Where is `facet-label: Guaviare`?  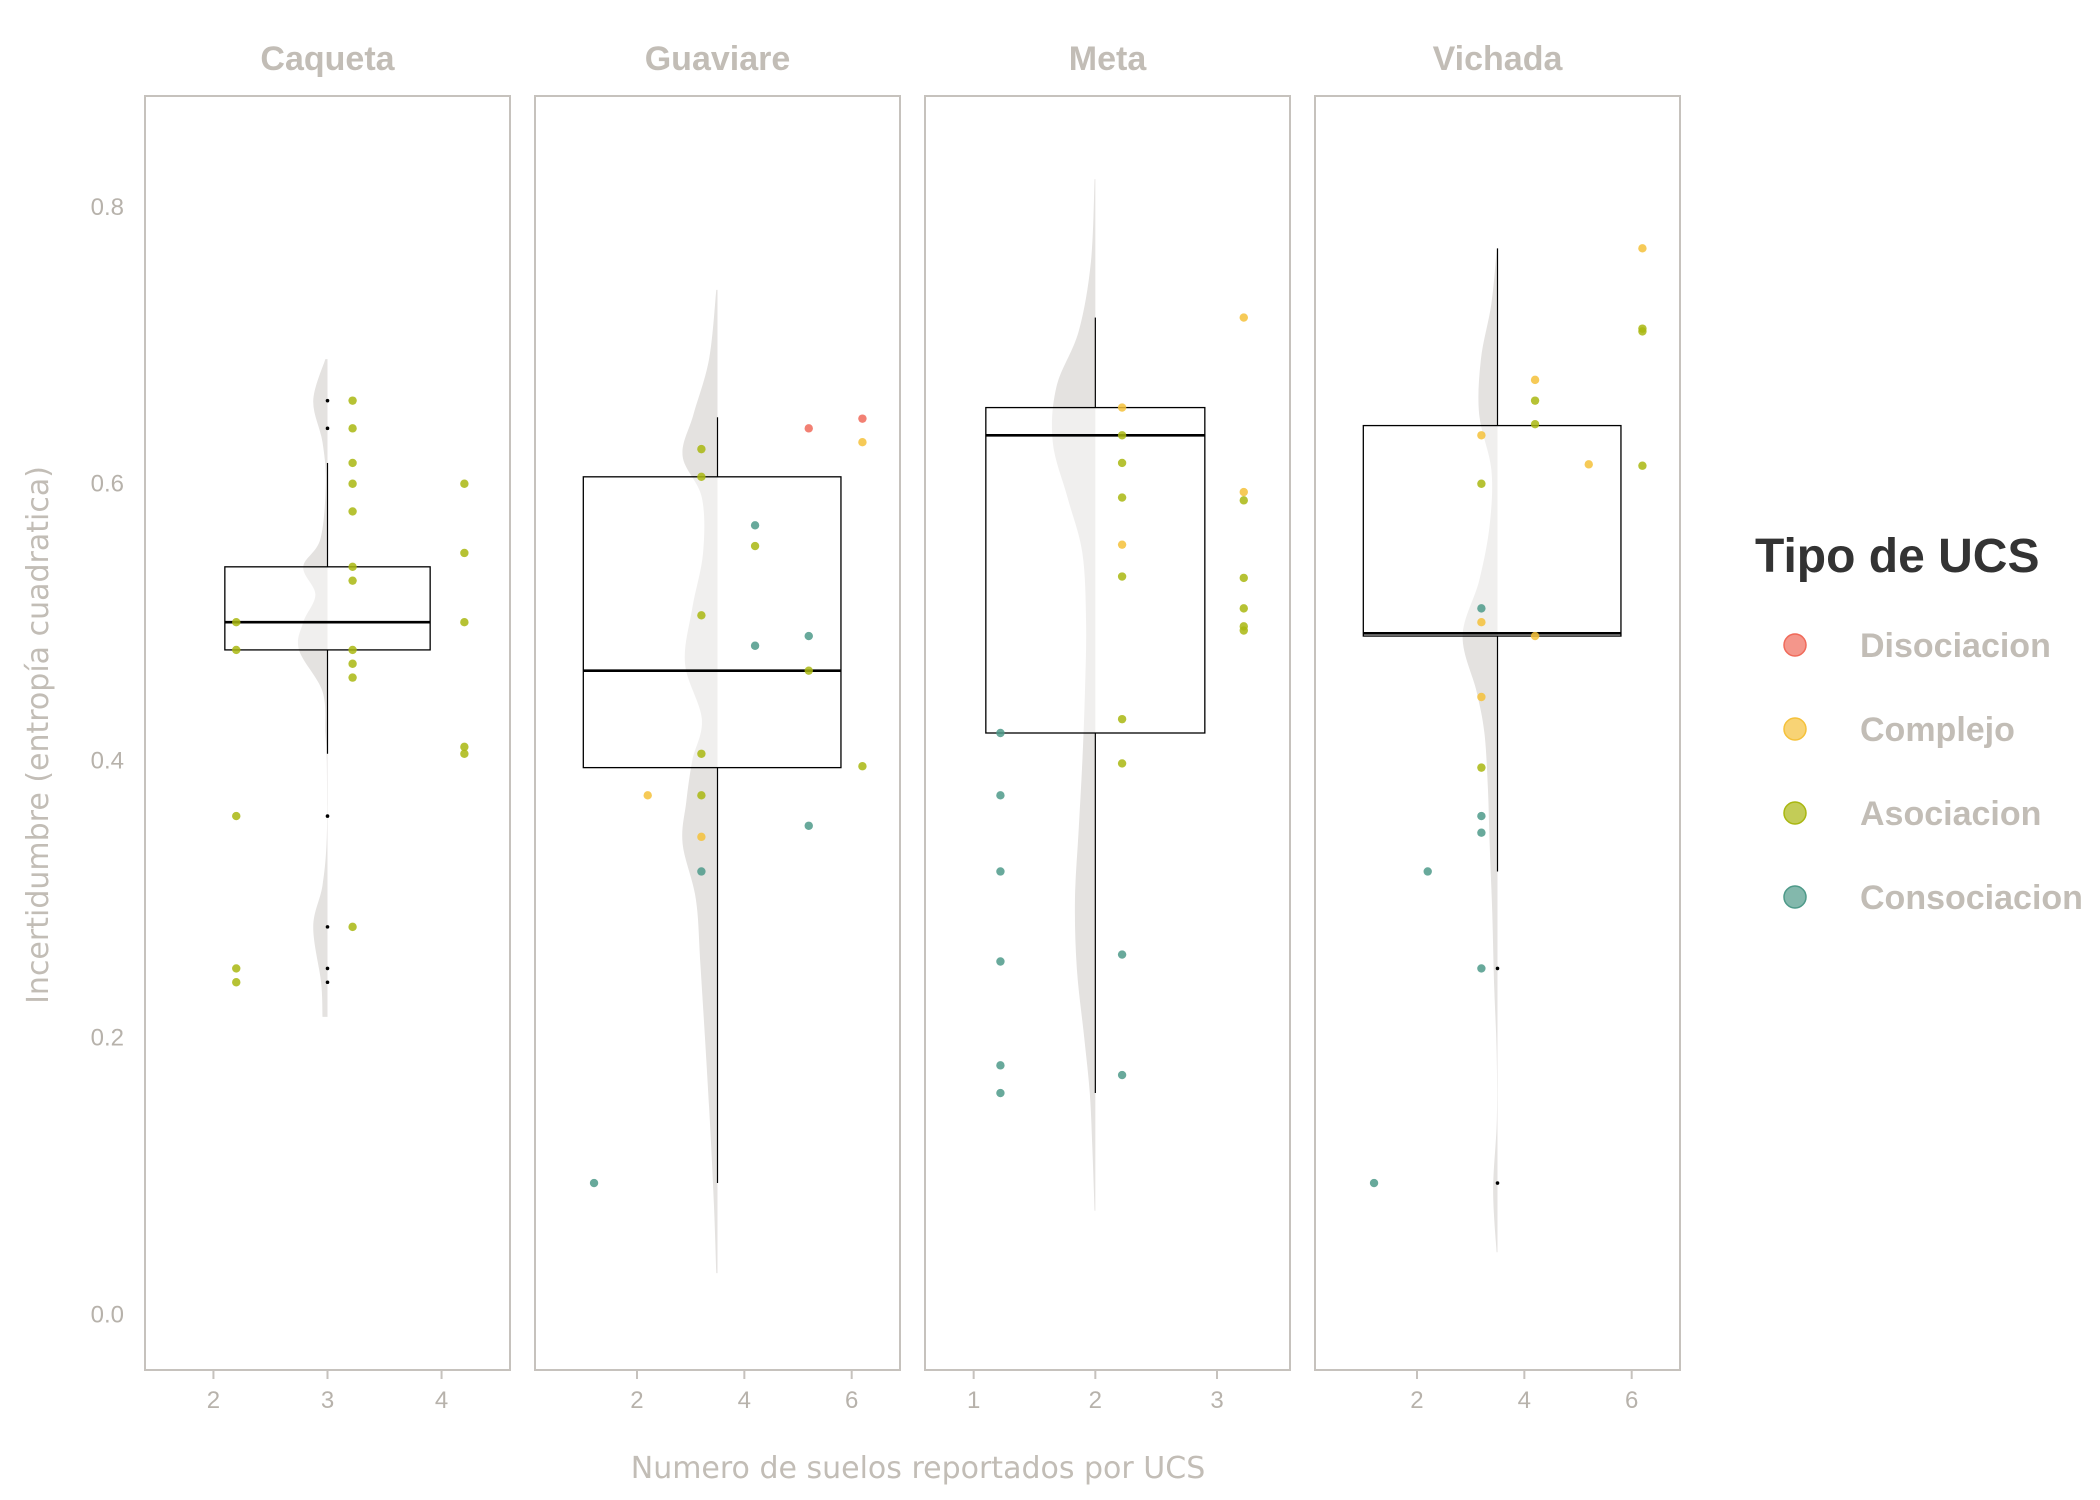
facet-label: Guaviare is located at coordinates (718, 59).